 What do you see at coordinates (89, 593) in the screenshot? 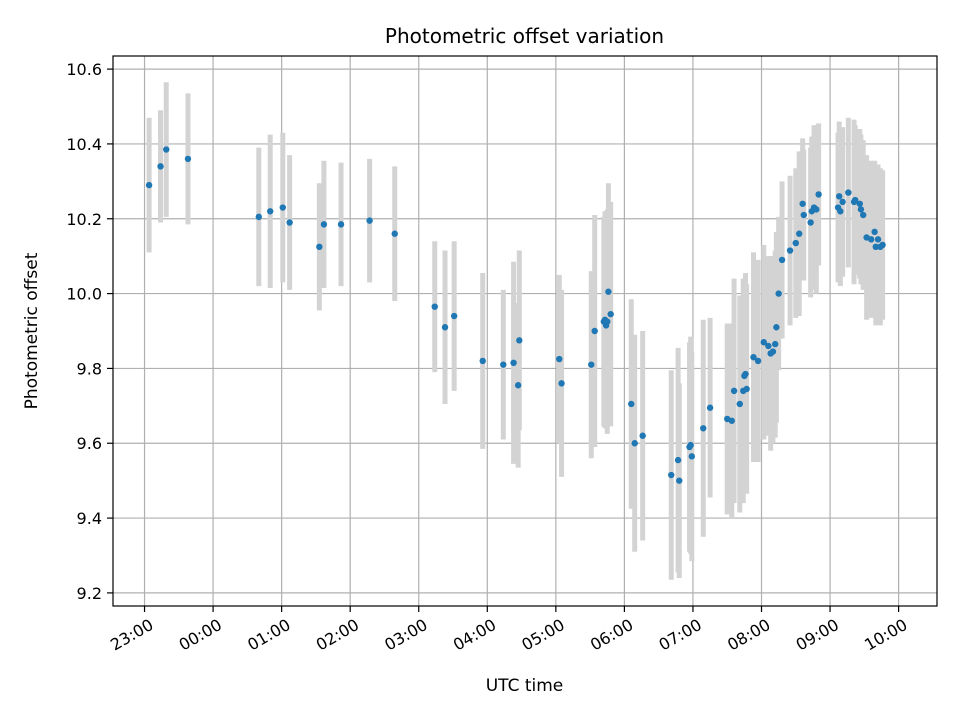
I see `y-tick-label: 9.2` at bounding box center [89, 593].